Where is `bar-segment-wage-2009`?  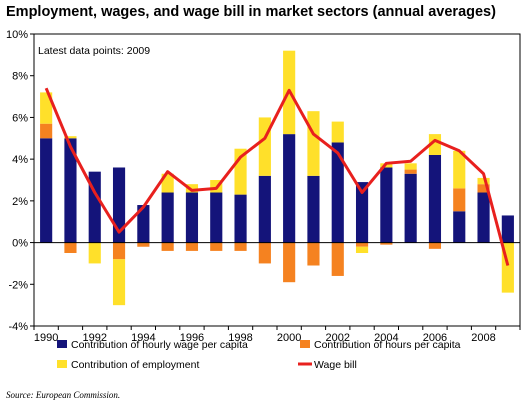 bar-segment-wage-2009 is located at coordinates (507, 229).